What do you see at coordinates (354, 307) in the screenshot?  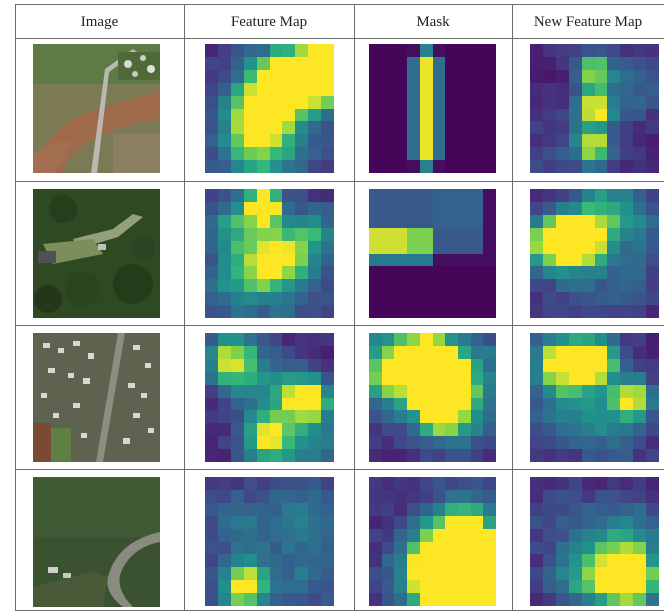 I see `table-divider` at bounding box center [354, 307].